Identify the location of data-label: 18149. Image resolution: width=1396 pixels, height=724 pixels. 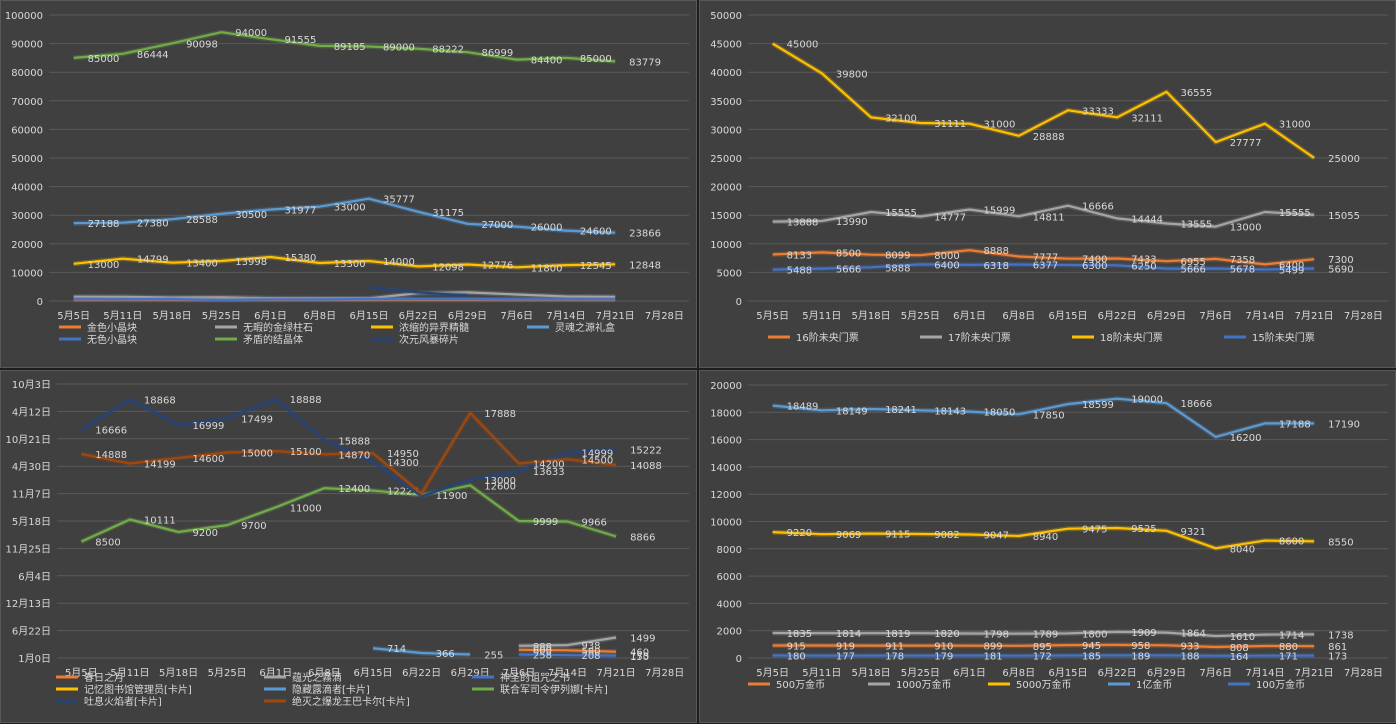
(852, 411).